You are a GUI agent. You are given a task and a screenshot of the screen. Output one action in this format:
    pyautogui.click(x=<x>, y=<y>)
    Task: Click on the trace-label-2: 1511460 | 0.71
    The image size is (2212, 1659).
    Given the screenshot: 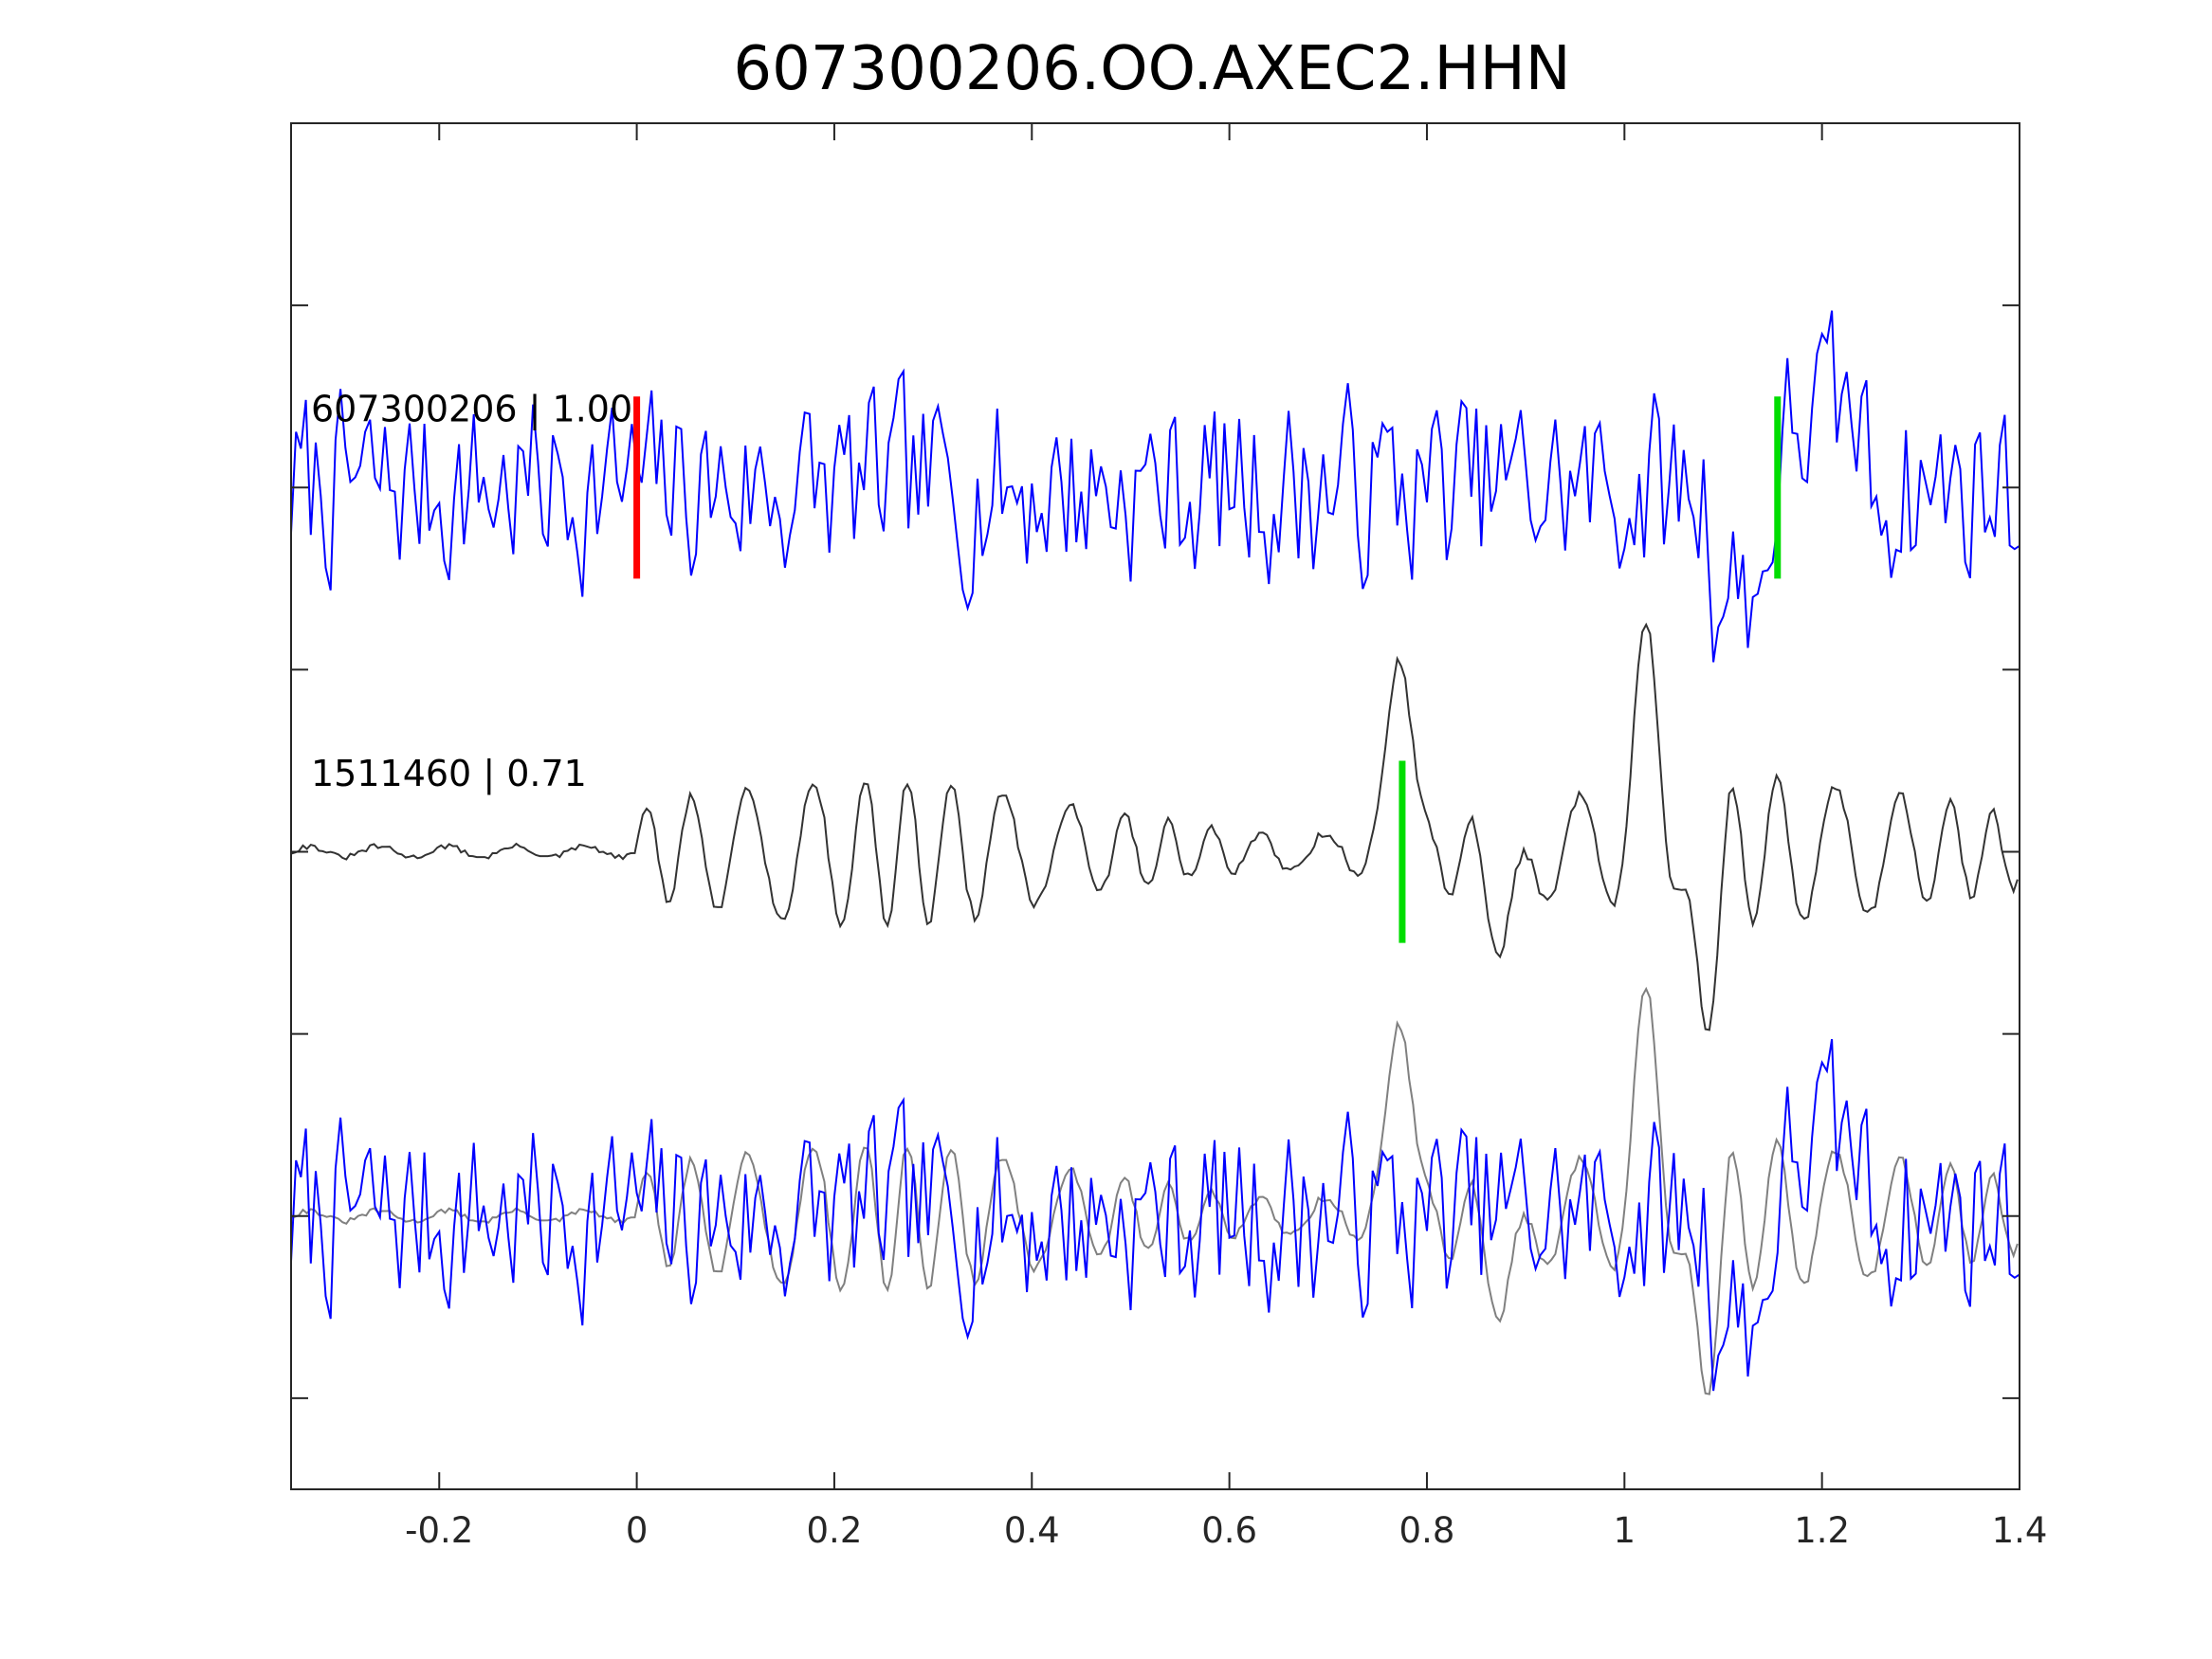 What is the action you would take?
    pyautogui.click(x=449, y=774)
    